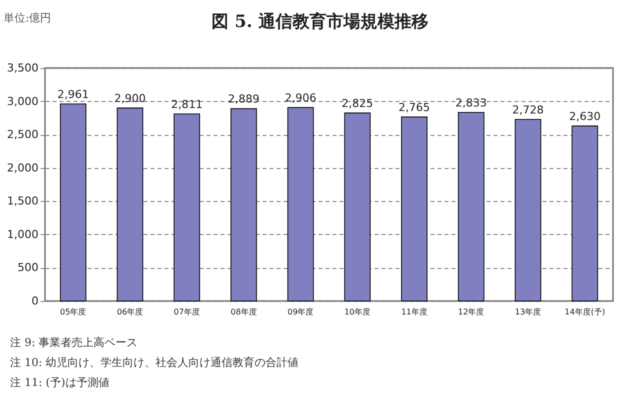  What do you see at coordinates (73, 94) in the screenshot?
I see `data-label: 2,961` at bounding box center [73, 94].